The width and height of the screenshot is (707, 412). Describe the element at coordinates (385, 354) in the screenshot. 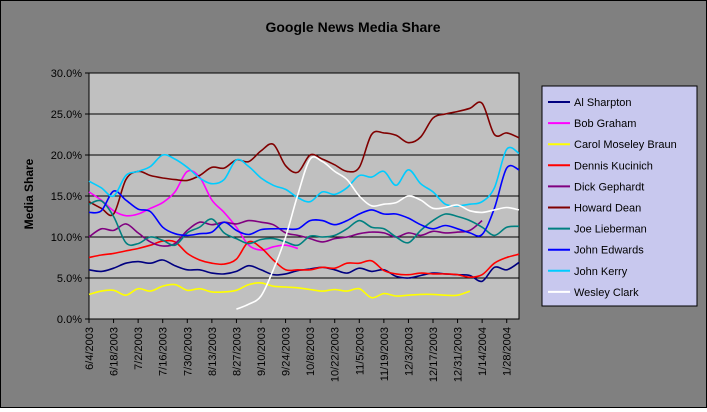

I see `x-tick-label: 11/19/2003` at that location.